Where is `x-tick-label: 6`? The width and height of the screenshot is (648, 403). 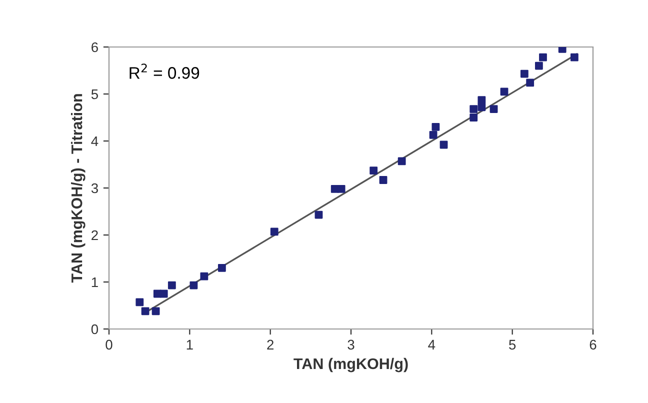
x-tick-label: 6 is located at coordinates (593, 345).